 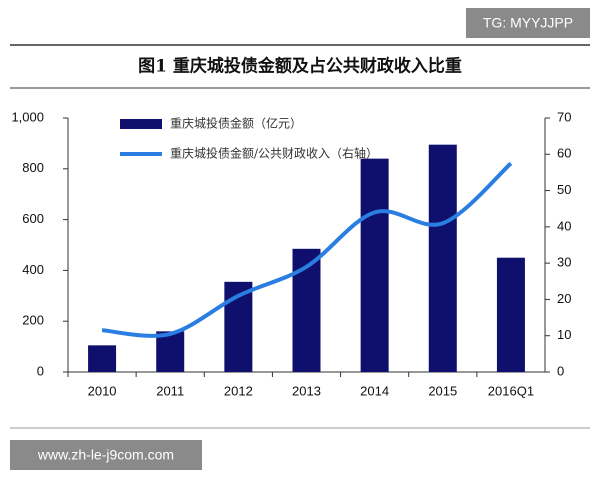 I want to click on x-tick-label: 2010, so click(x=102, y=390).